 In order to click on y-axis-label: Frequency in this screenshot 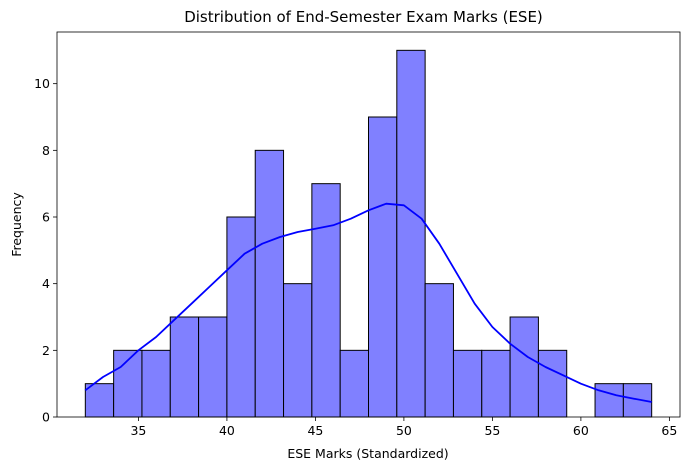, I will do `click(16, 224)`.